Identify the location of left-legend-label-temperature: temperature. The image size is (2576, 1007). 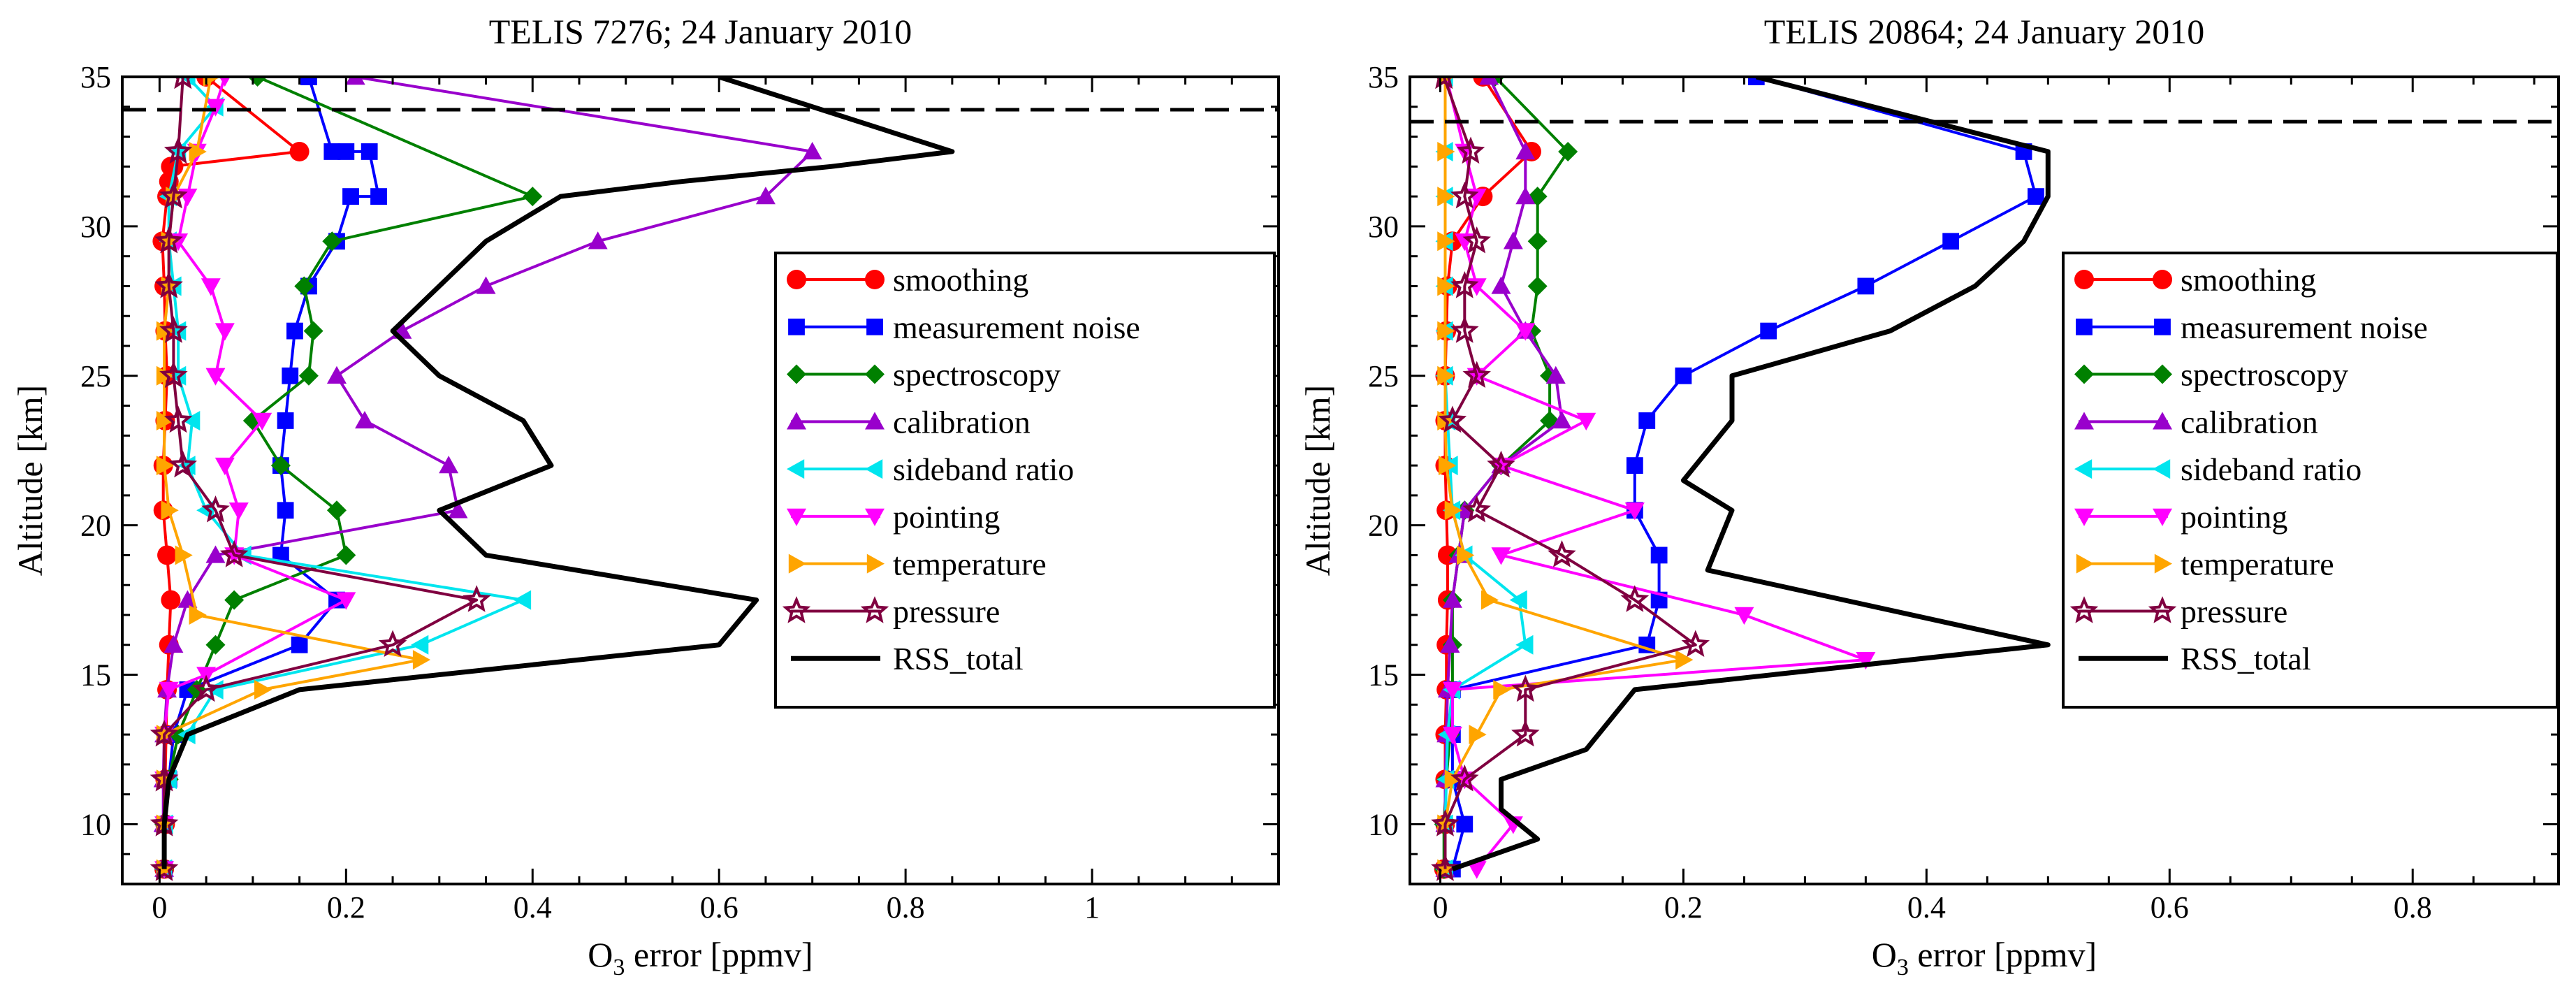
(970, 564).